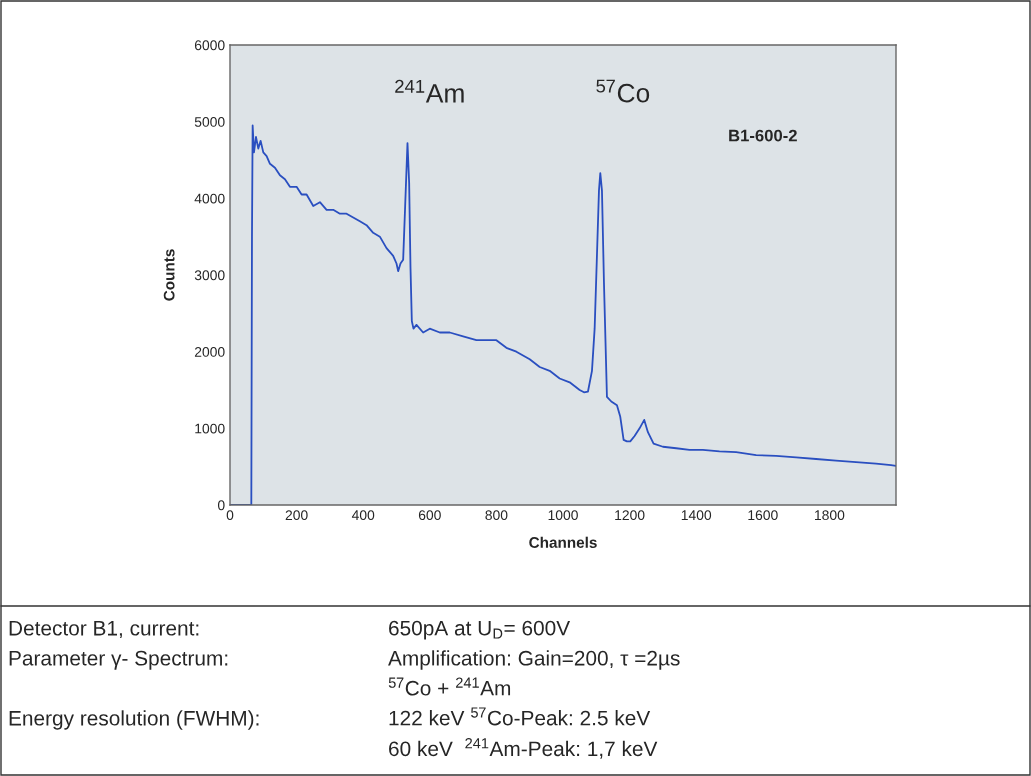  I want to click on y-axis-title: Counts, so click(169, 275).